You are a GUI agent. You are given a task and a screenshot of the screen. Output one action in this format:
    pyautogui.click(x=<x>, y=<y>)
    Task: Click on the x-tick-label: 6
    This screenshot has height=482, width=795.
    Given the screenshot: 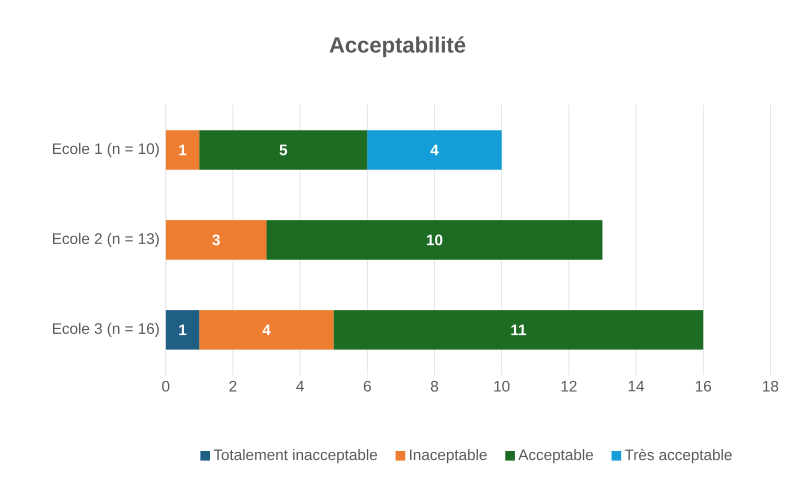 What is the action you would take?
    pyautogui.click(x=367, y=386)
    